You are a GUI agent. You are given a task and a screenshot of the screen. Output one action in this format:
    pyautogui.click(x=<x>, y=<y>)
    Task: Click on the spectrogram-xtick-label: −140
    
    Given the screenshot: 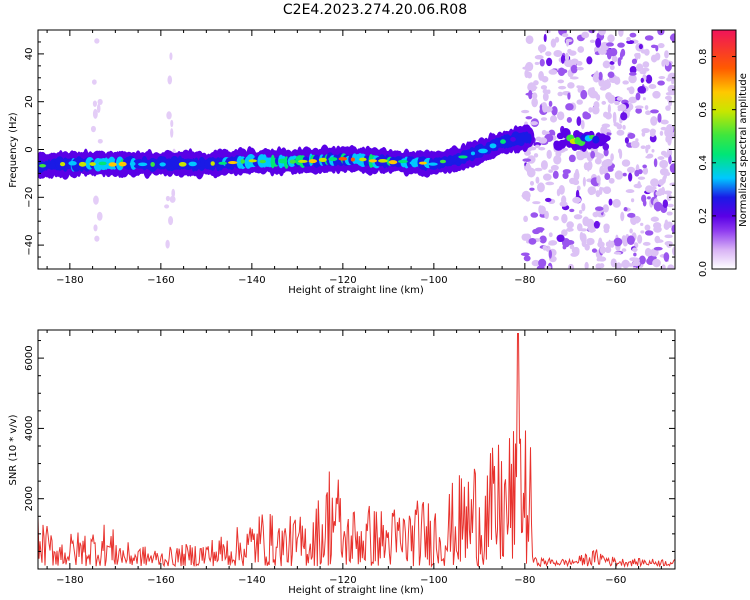 What is the action you would take?
    pyautogui.click(x=251, y=280)
    